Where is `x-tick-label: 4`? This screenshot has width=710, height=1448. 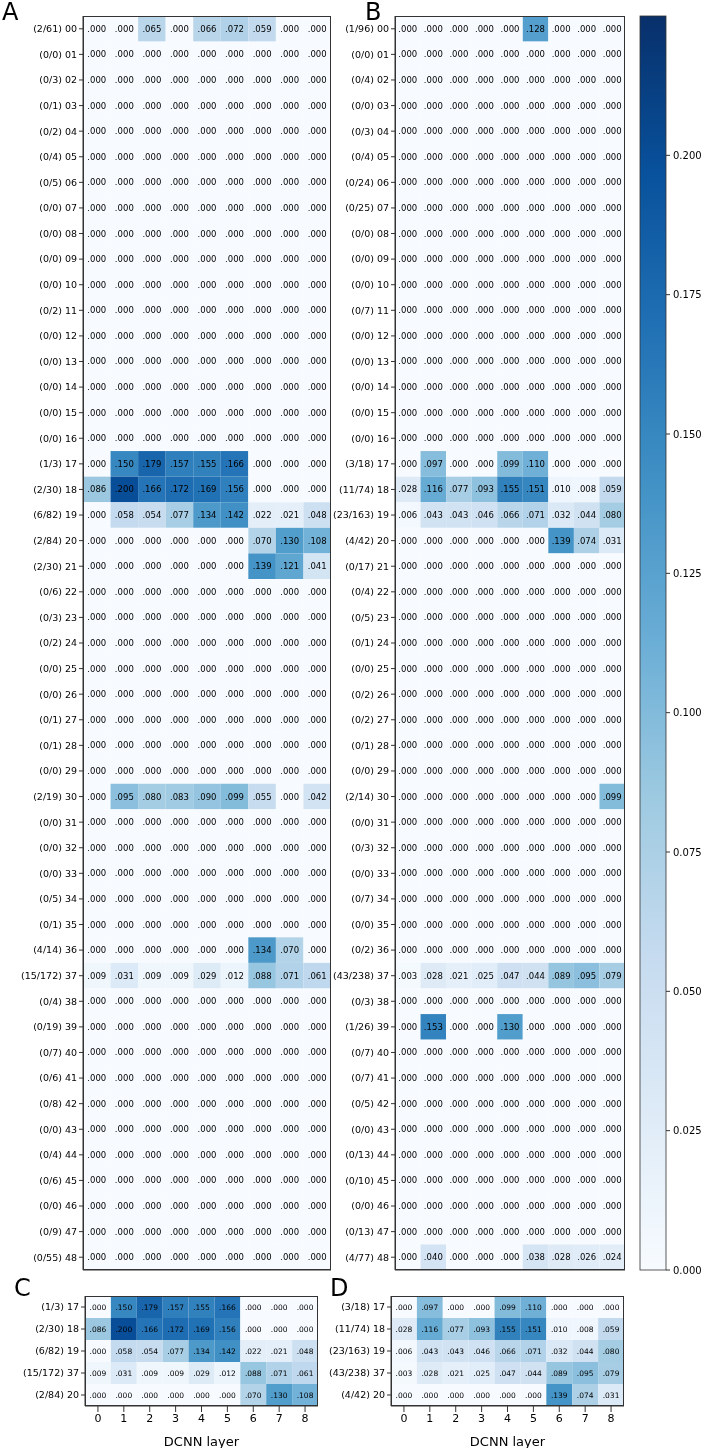 x-tick-label: 4 is located at coordinates (201, 1418).